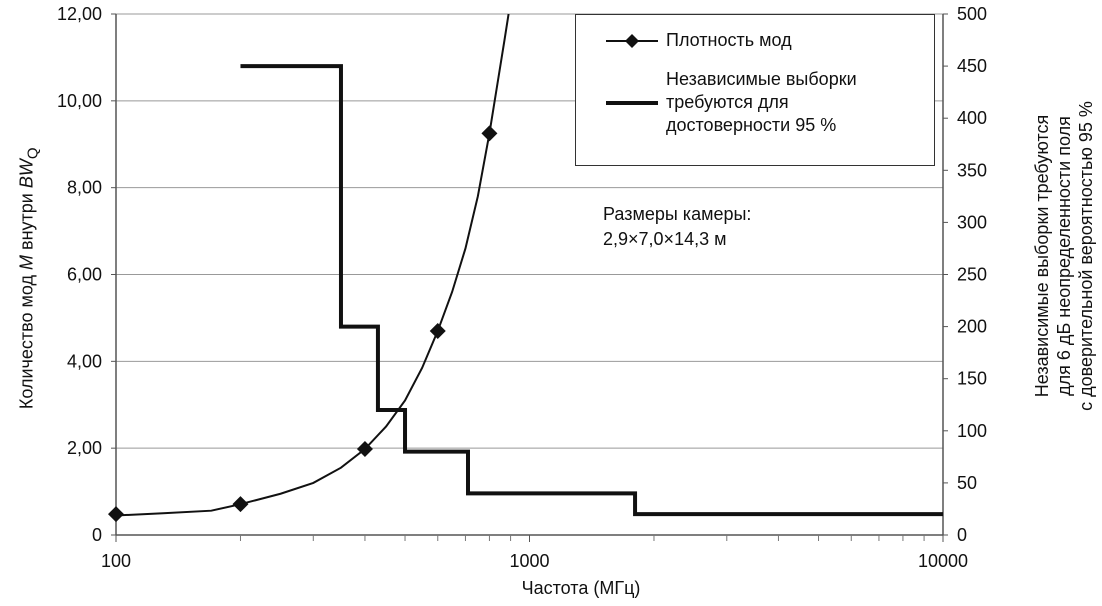  Describe the element at coordinates (972, 379) in the screenshot. I see `y-right-tick-label: 150` at that location.